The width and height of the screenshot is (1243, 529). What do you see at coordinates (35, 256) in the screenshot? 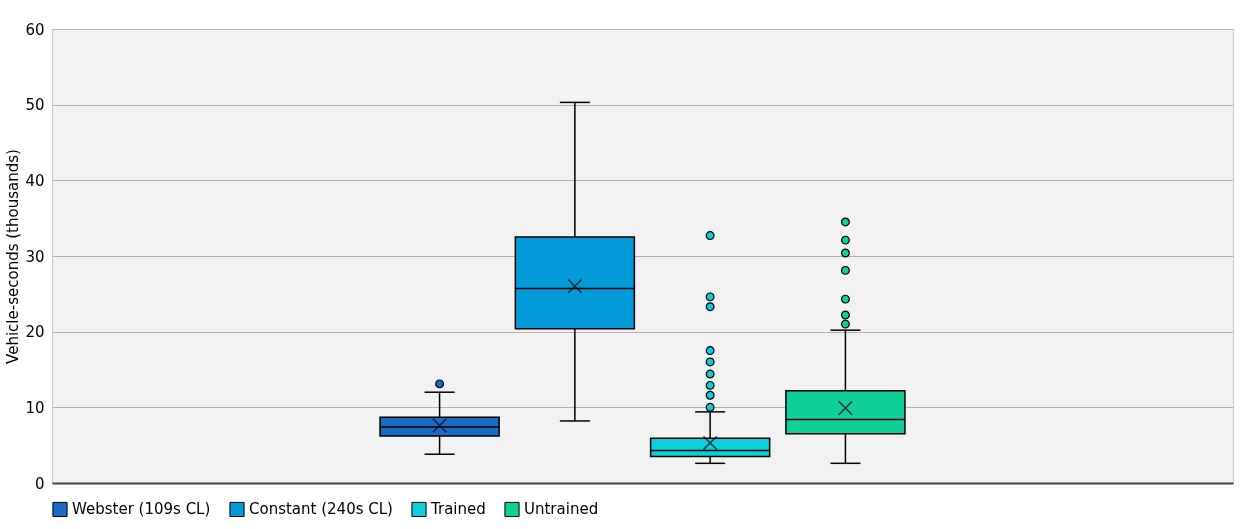
I see `y-tick-label: 30` at bounding box center [35, 256].